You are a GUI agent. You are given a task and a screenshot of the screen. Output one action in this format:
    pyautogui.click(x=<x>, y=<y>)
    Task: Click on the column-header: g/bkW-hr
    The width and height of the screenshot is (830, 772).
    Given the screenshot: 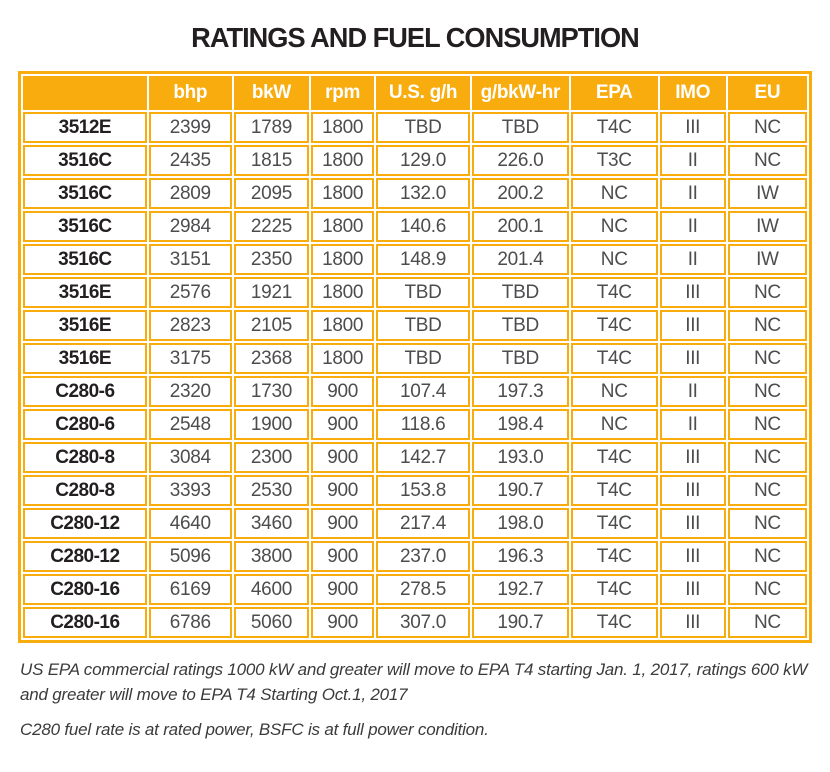 What is the action you would take?
    pyautogui.click(x=520, y=93)
    